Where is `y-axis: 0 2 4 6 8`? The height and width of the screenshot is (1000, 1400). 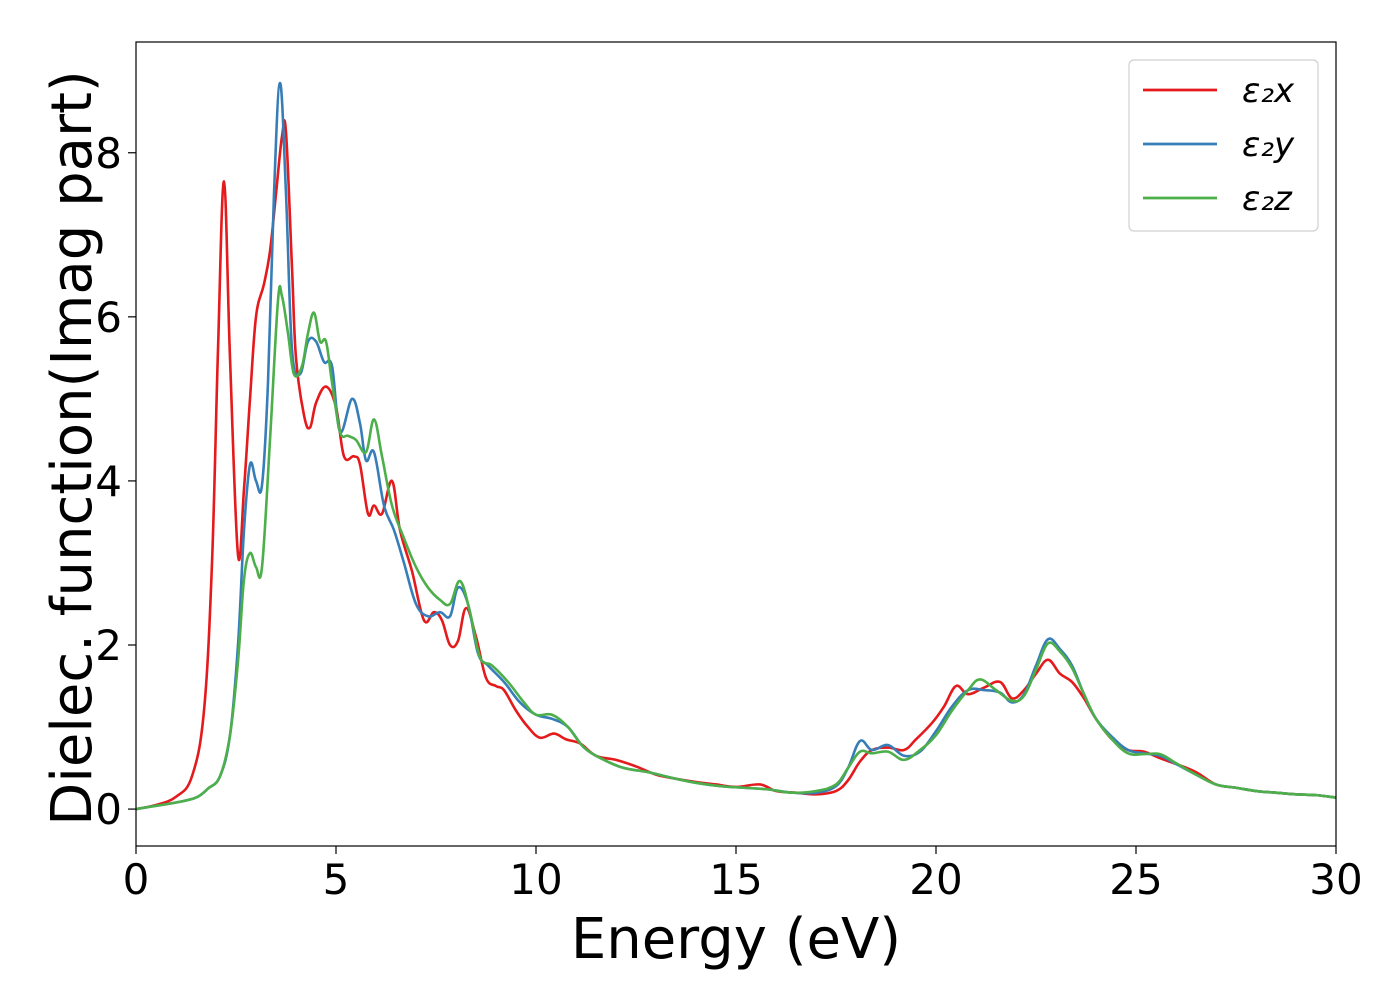
y-axis: 0 2 4 6 8 is located at coordinates (115, 481).